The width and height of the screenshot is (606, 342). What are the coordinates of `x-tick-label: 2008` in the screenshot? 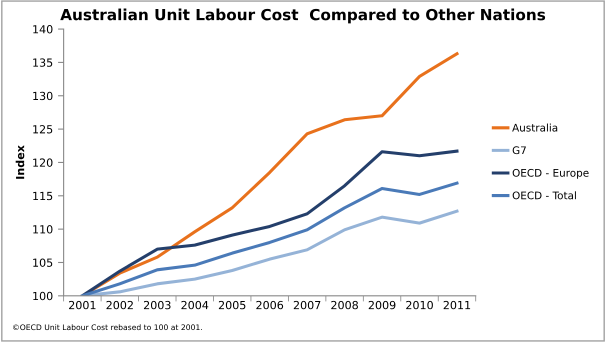 It's located at (344, 305).